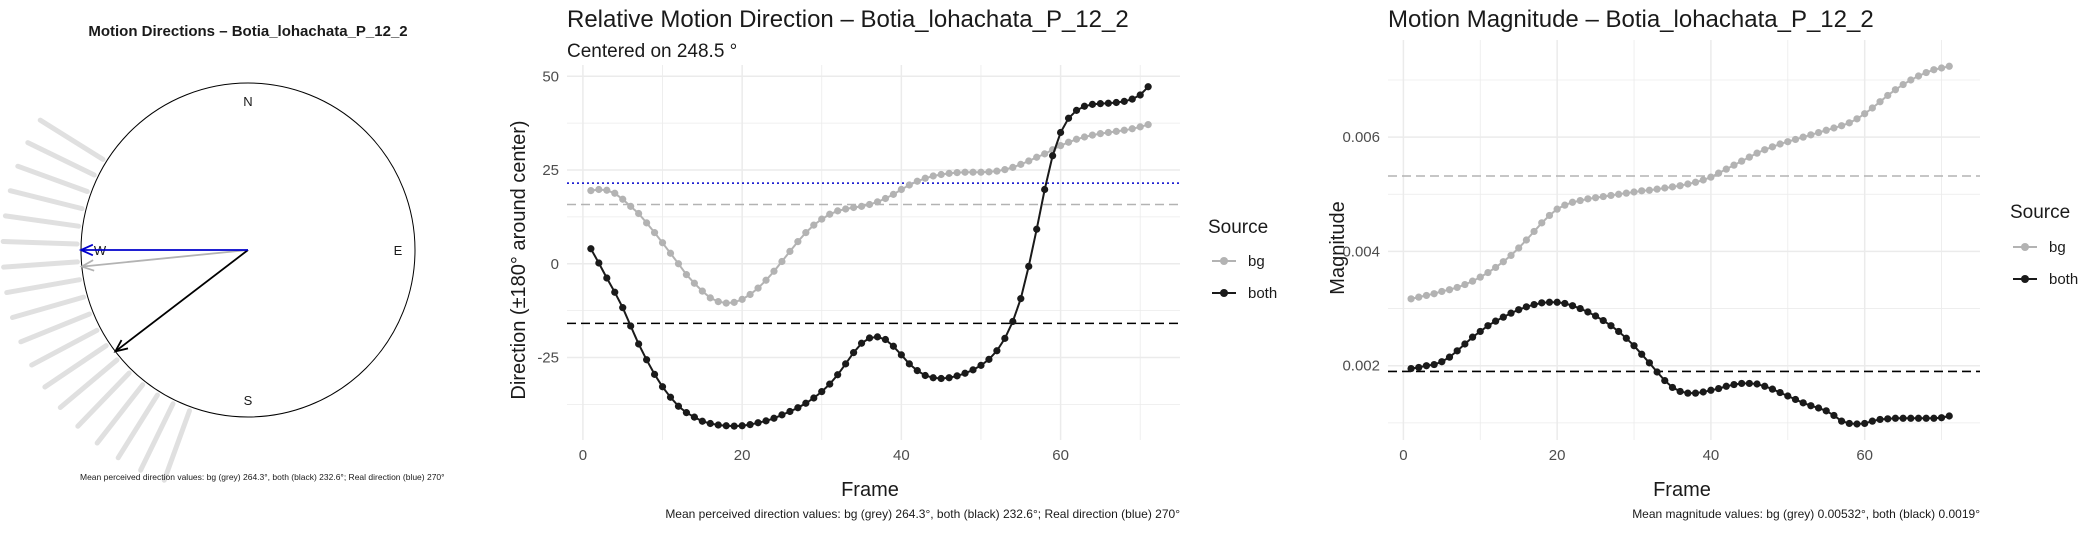  What do you see at coordinates (550, 170) in the screenshot?
I see `direction-y-tick-label: 25` at bounding box center [550, 170].